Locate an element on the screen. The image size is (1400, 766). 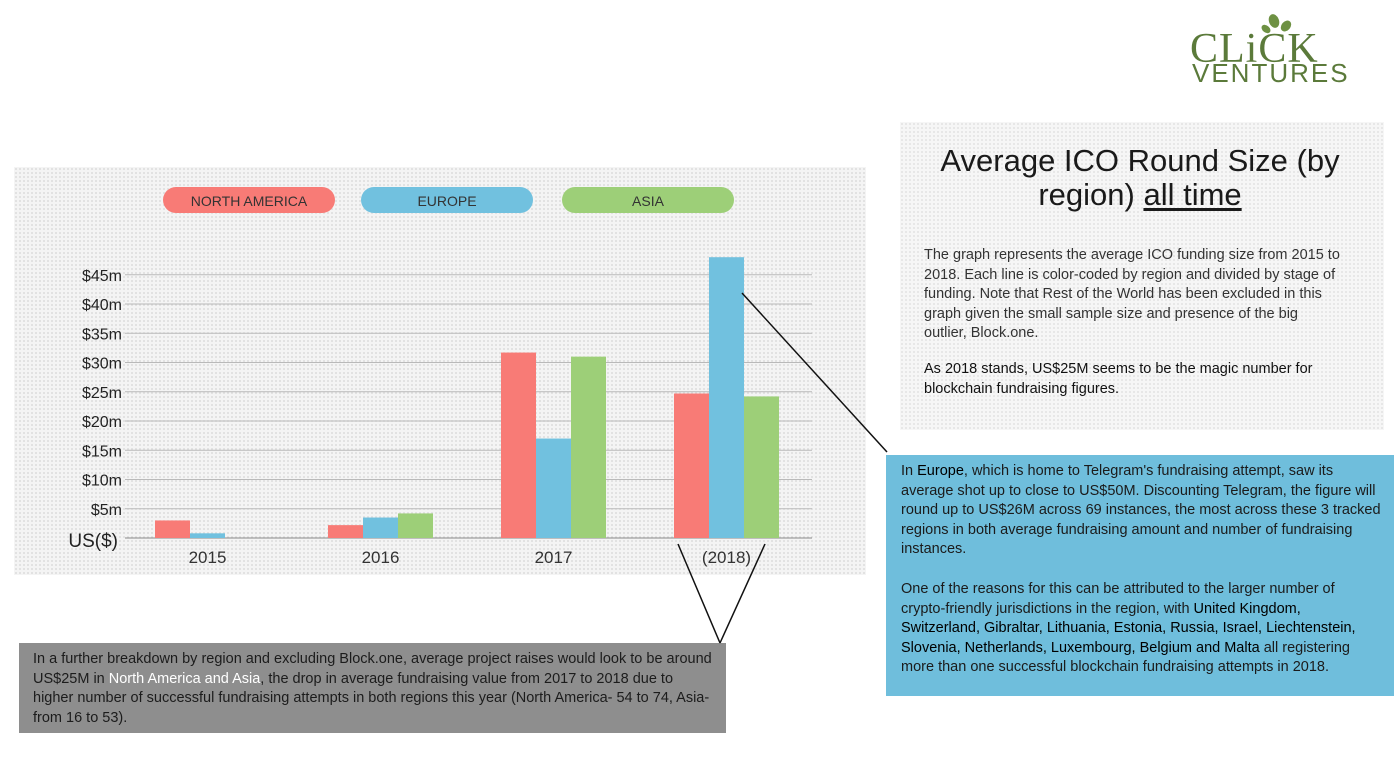
legend-europe: EUROPE is located at coordinates (447, 200).